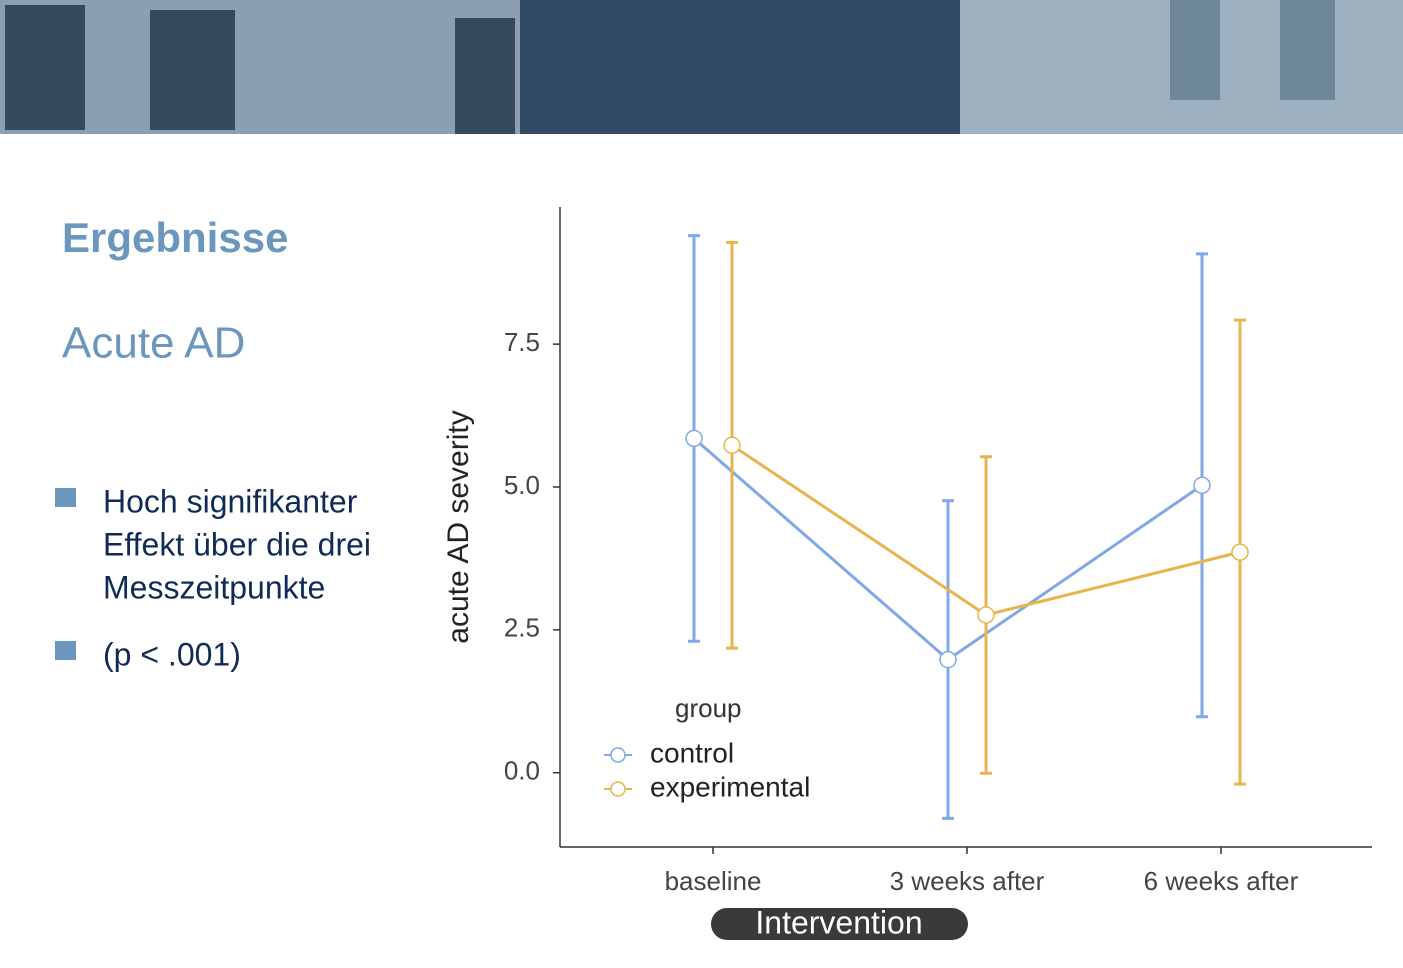  Describe the element at coordinates (967, 881) in the screenshot. I see `x-tick-label: 3 weeks after` at that location.